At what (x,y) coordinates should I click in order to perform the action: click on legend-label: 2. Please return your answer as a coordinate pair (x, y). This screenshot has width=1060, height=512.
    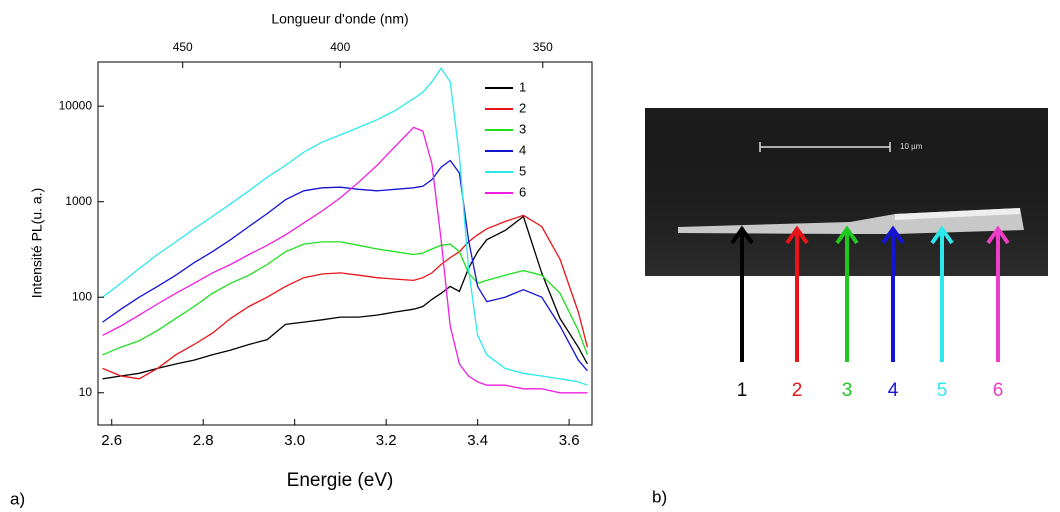
    Looking at the image, I should click on (522, 107).